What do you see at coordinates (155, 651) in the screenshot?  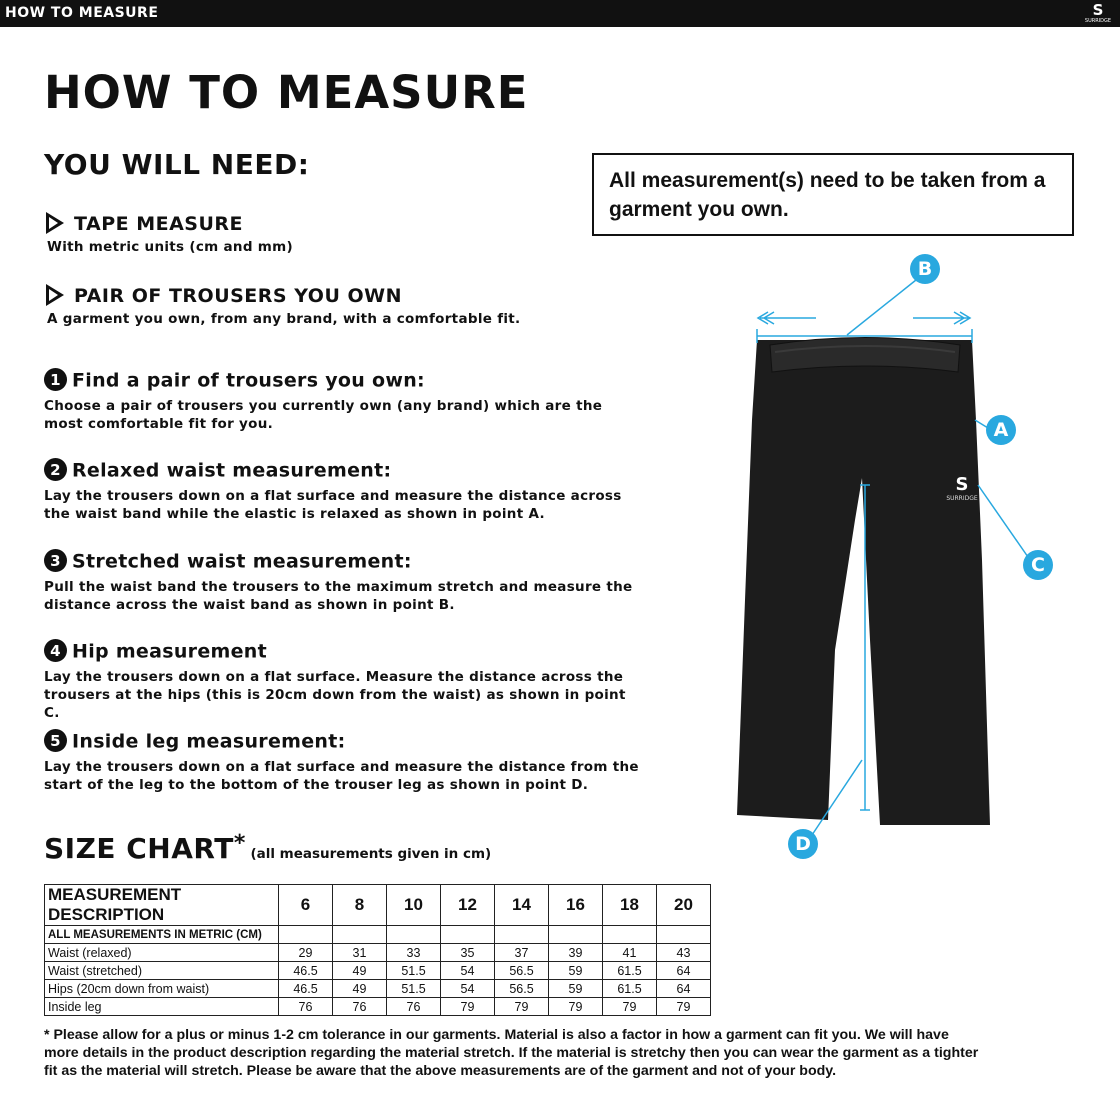 I see `step-heading: 4 Hip measurement` at bounding box center [155, 651].